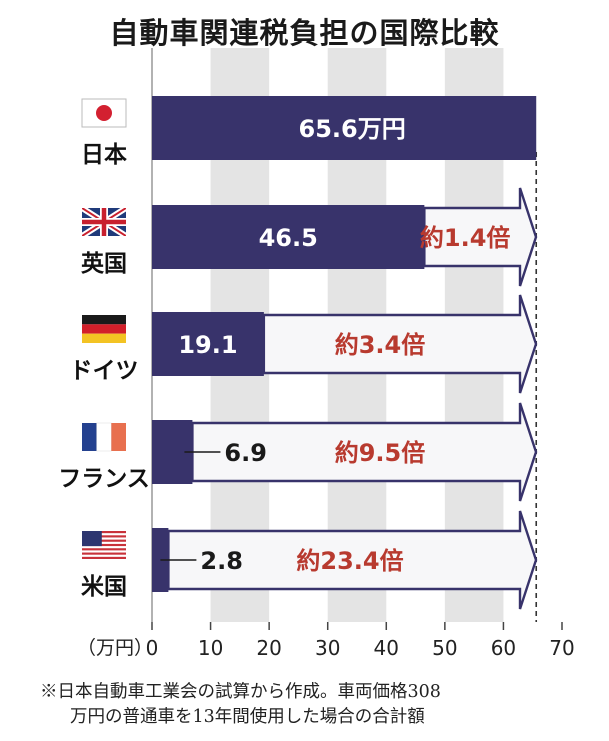 The image size is (609, 741). I want to click on chart-title: 自動車関連税負担の国際比較, so click(304, 33).